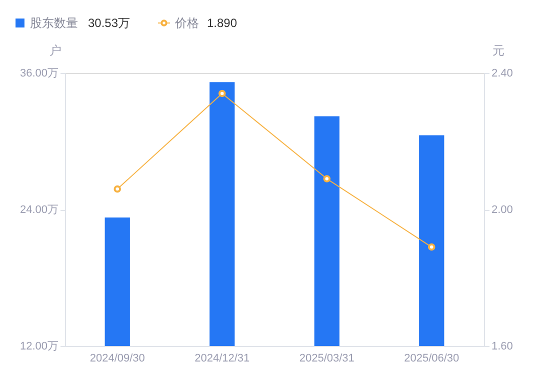 The width and height of the screenshot is (550, 381). What do you see at coordinates (498, 51) in the screenshot?
I see `y2-axis-title: 元` at bounding box center [498, 51].